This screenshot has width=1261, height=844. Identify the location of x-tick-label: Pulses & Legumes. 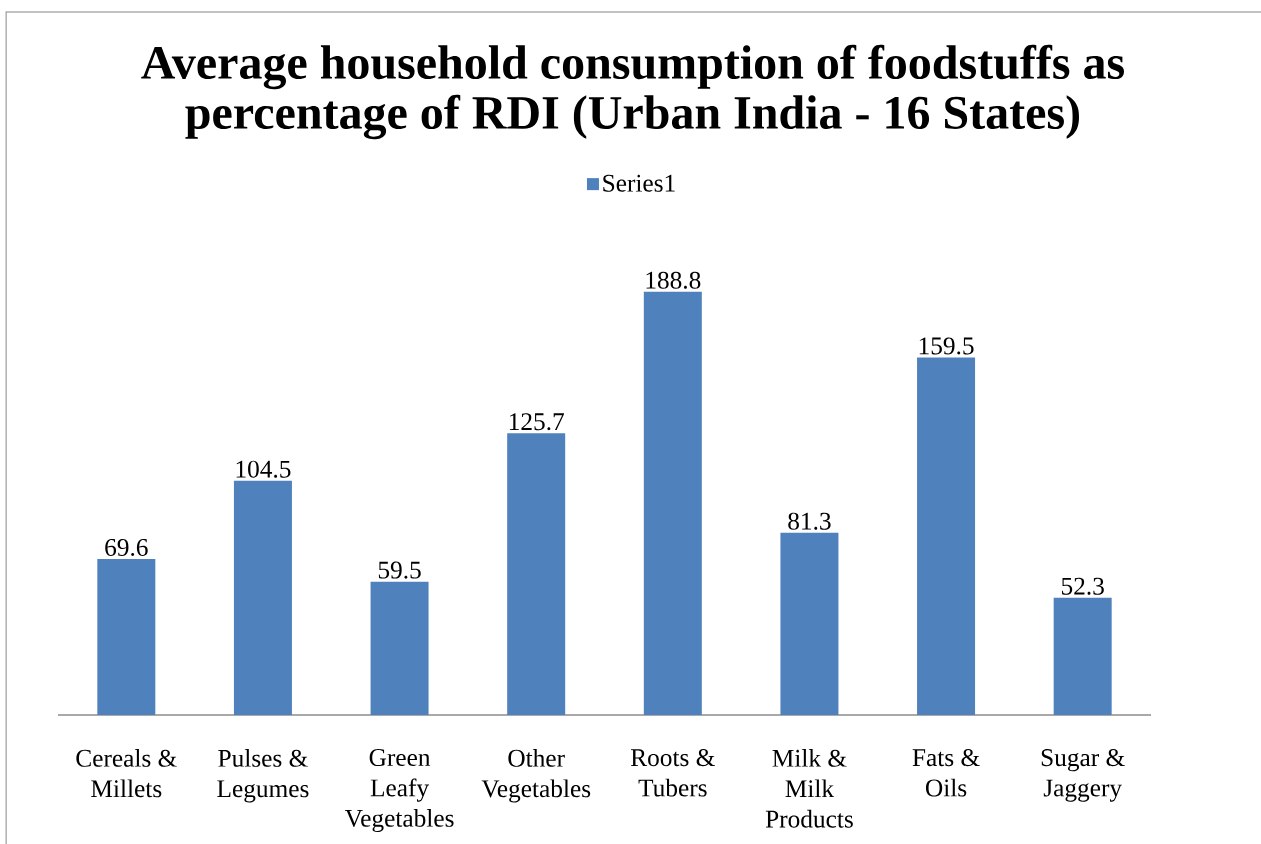
(263, 776).